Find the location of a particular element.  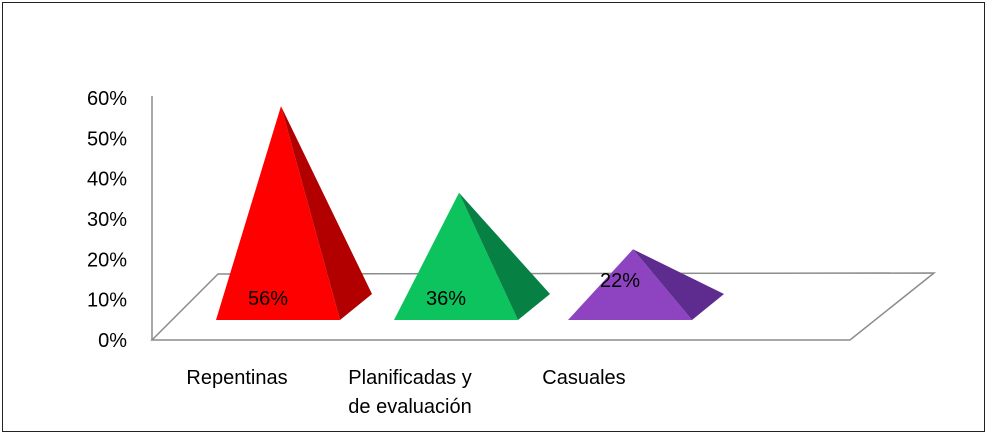

data-label: 22% is located at coordinates (620, 281).